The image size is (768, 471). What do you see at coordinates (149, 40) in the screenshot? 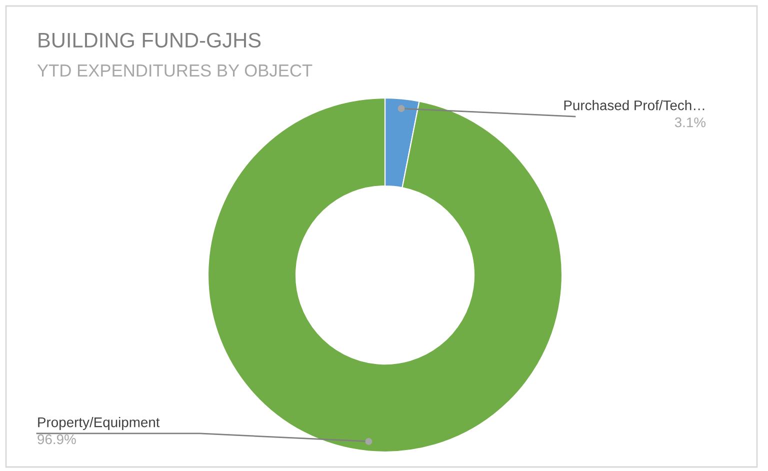
I see `chart-title: BUILDING FUND-GJHS` at bounding box center [149, 40].